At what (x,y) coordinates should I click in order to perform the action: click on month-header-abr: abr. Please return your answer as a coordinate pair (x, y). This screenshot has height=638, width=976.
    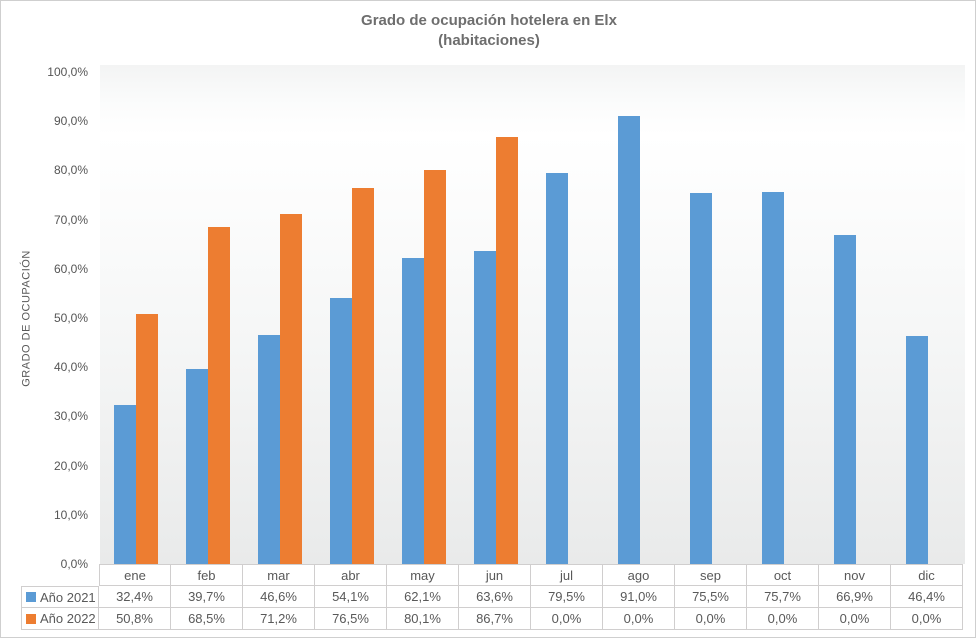
    Looking at the image, I should click on (351, 575).